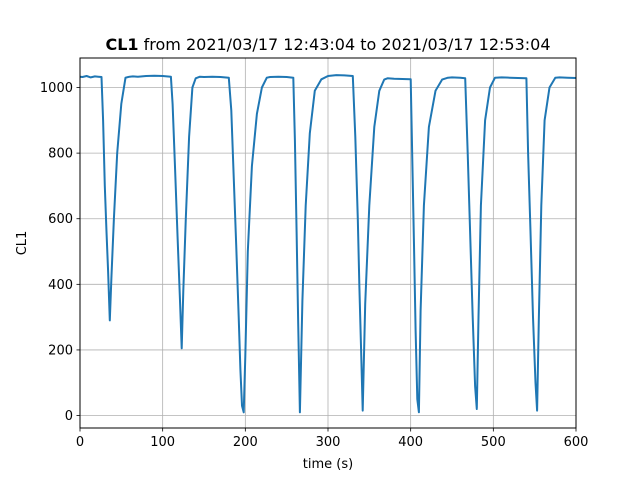 This screenshot has height=480, width=640. Describe the element at coordinates (60, 285) in the screenshot. I see `y-tick-label: 400` at that location.